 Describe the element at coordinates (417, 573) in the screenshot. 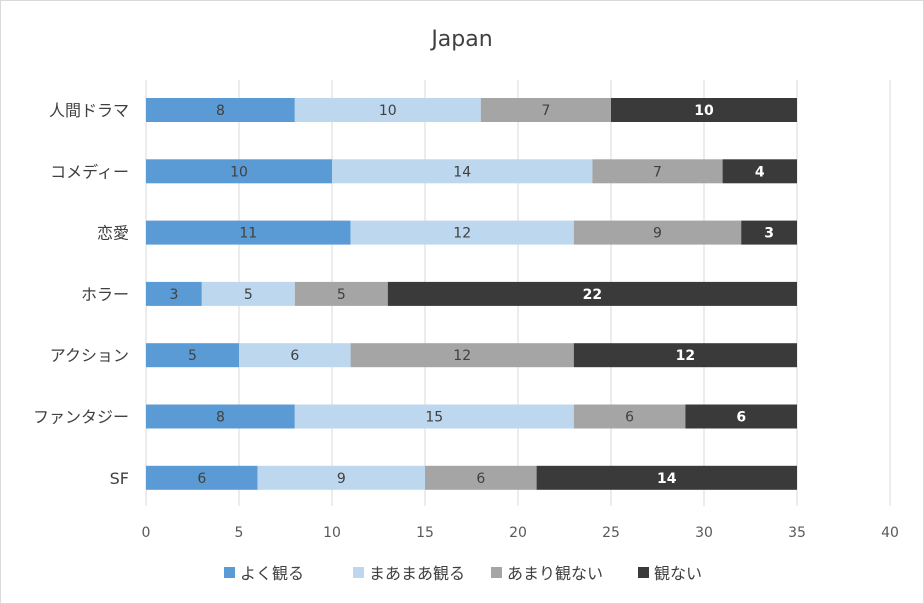

I see `legend-label: まあまあ観る` at that location.